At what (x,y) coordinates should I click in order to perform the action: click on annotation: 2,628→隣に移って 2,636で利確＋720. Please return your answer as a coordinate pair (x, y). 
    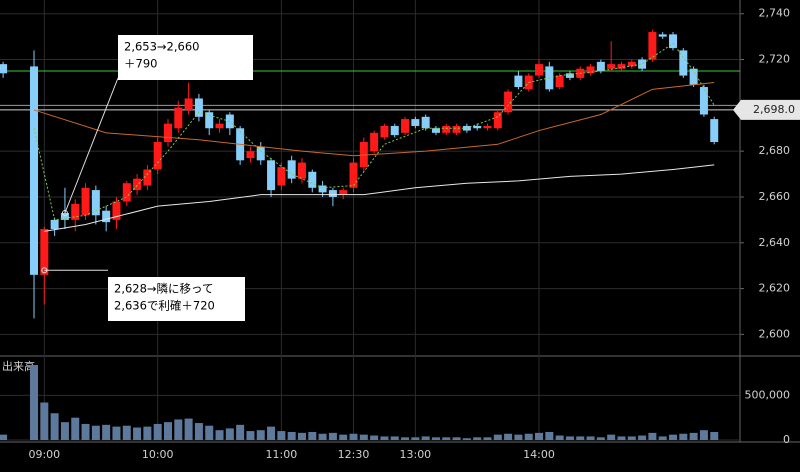
    Looking at the image, I should click on (143, 294).